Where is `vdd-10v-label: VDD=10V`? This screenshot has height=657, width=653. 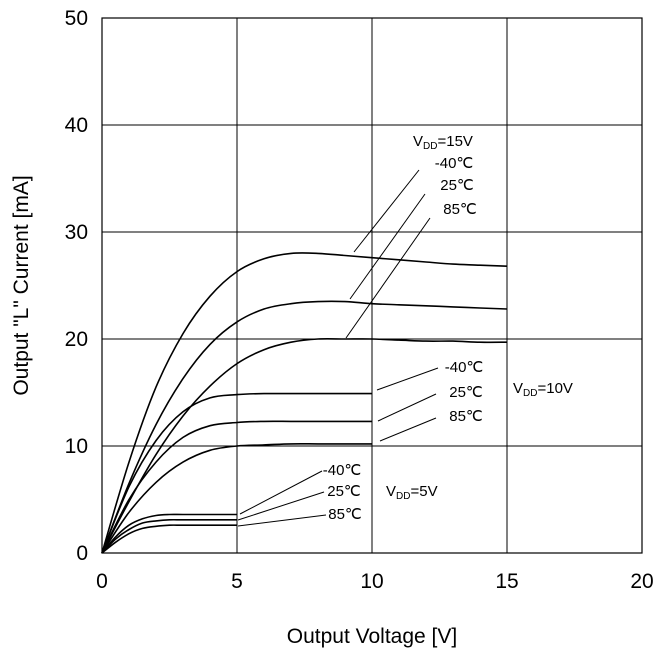 vdd-10v-label: VDD=10V is located at coordinates (543, 389).